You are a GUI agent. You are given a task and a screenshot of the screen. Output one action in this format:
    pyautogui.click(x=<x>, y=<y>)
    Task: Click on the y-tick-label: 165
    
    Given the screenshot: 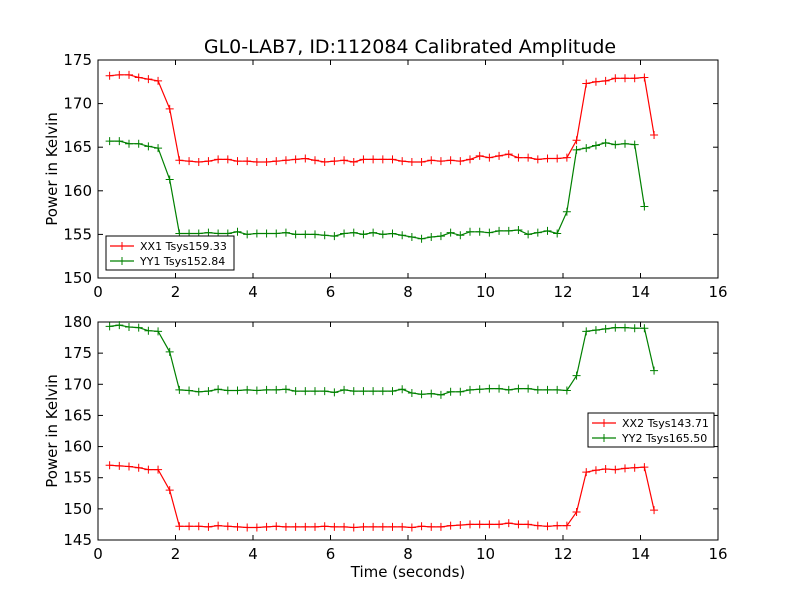 What is the action you would take?
    pyautogui.click(x=77, y=147)
    